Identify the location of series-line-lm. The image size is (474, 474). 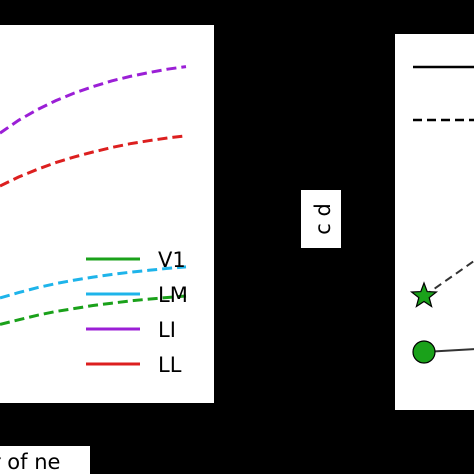
(93, 282).